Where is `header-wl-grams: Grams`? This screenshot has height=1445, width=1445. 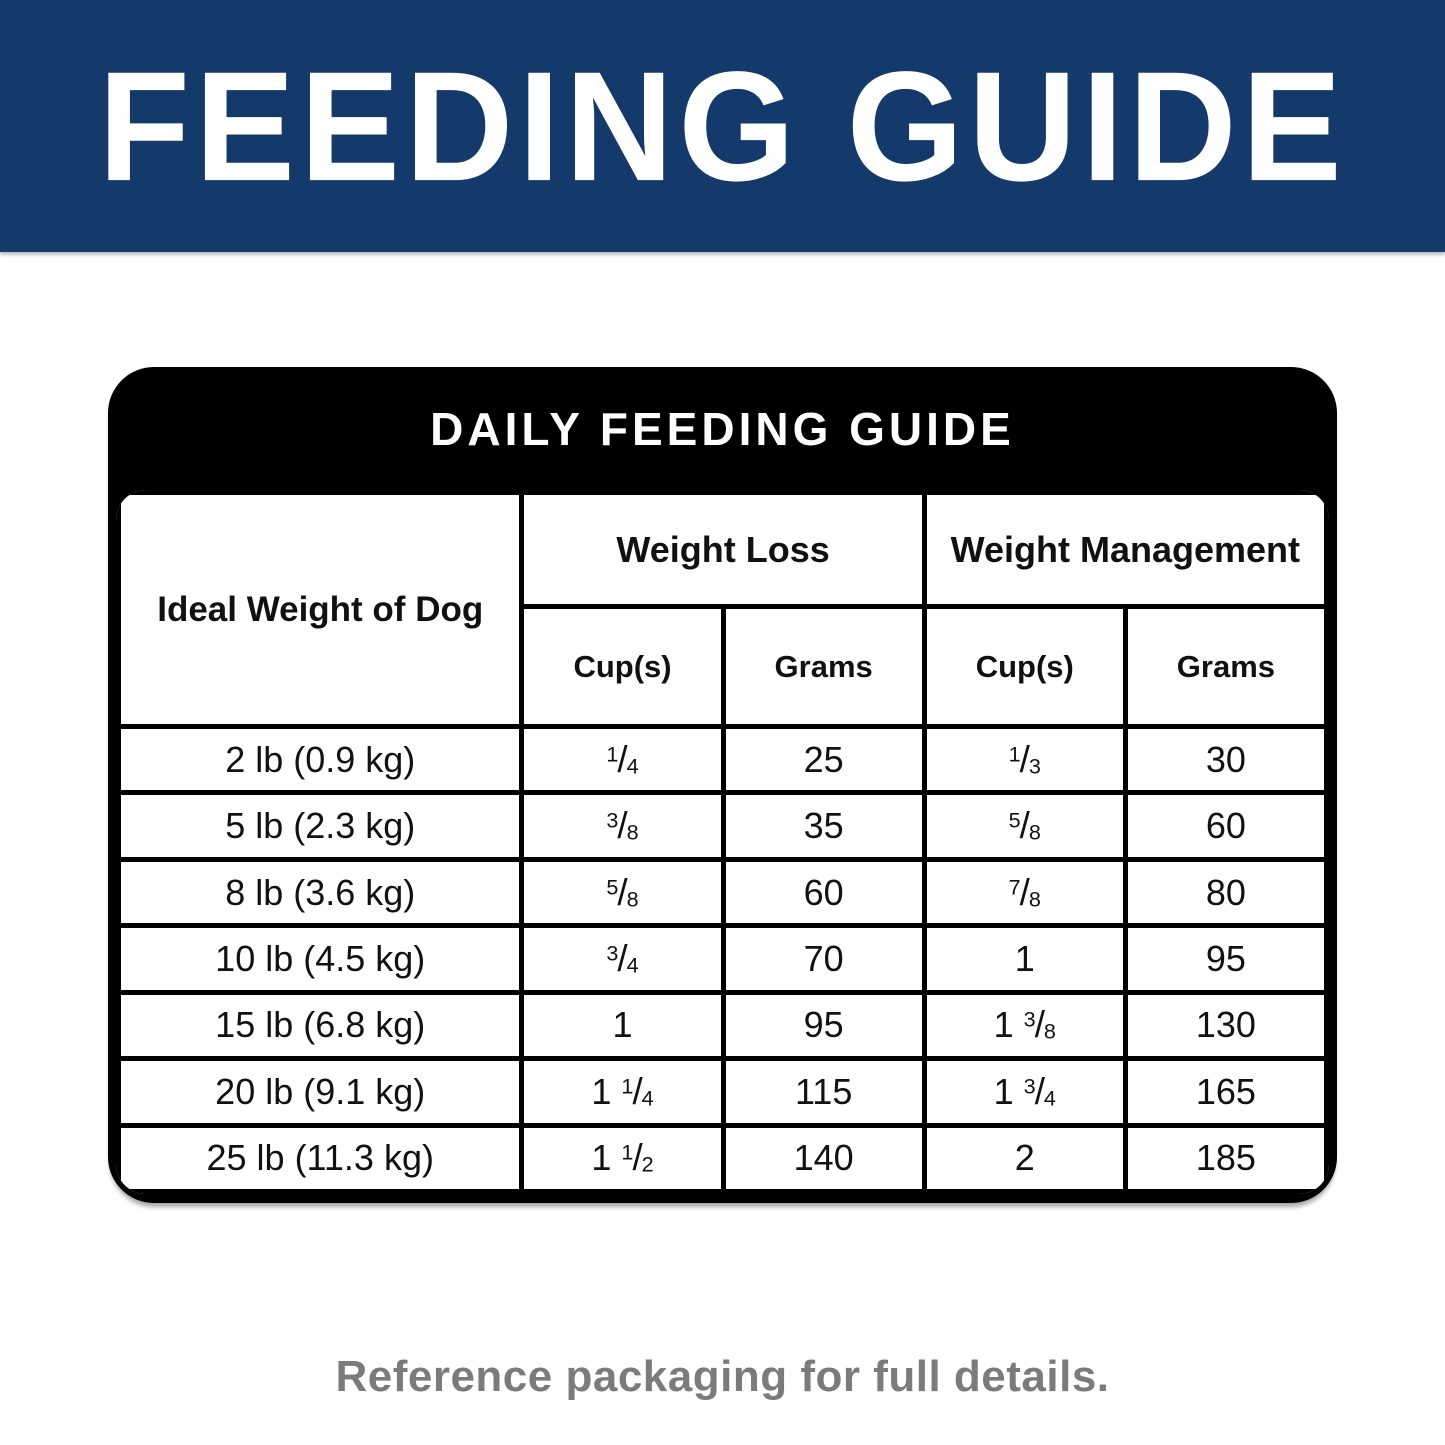
header-wl-grams: Grams is located at coordinates (823, 666).